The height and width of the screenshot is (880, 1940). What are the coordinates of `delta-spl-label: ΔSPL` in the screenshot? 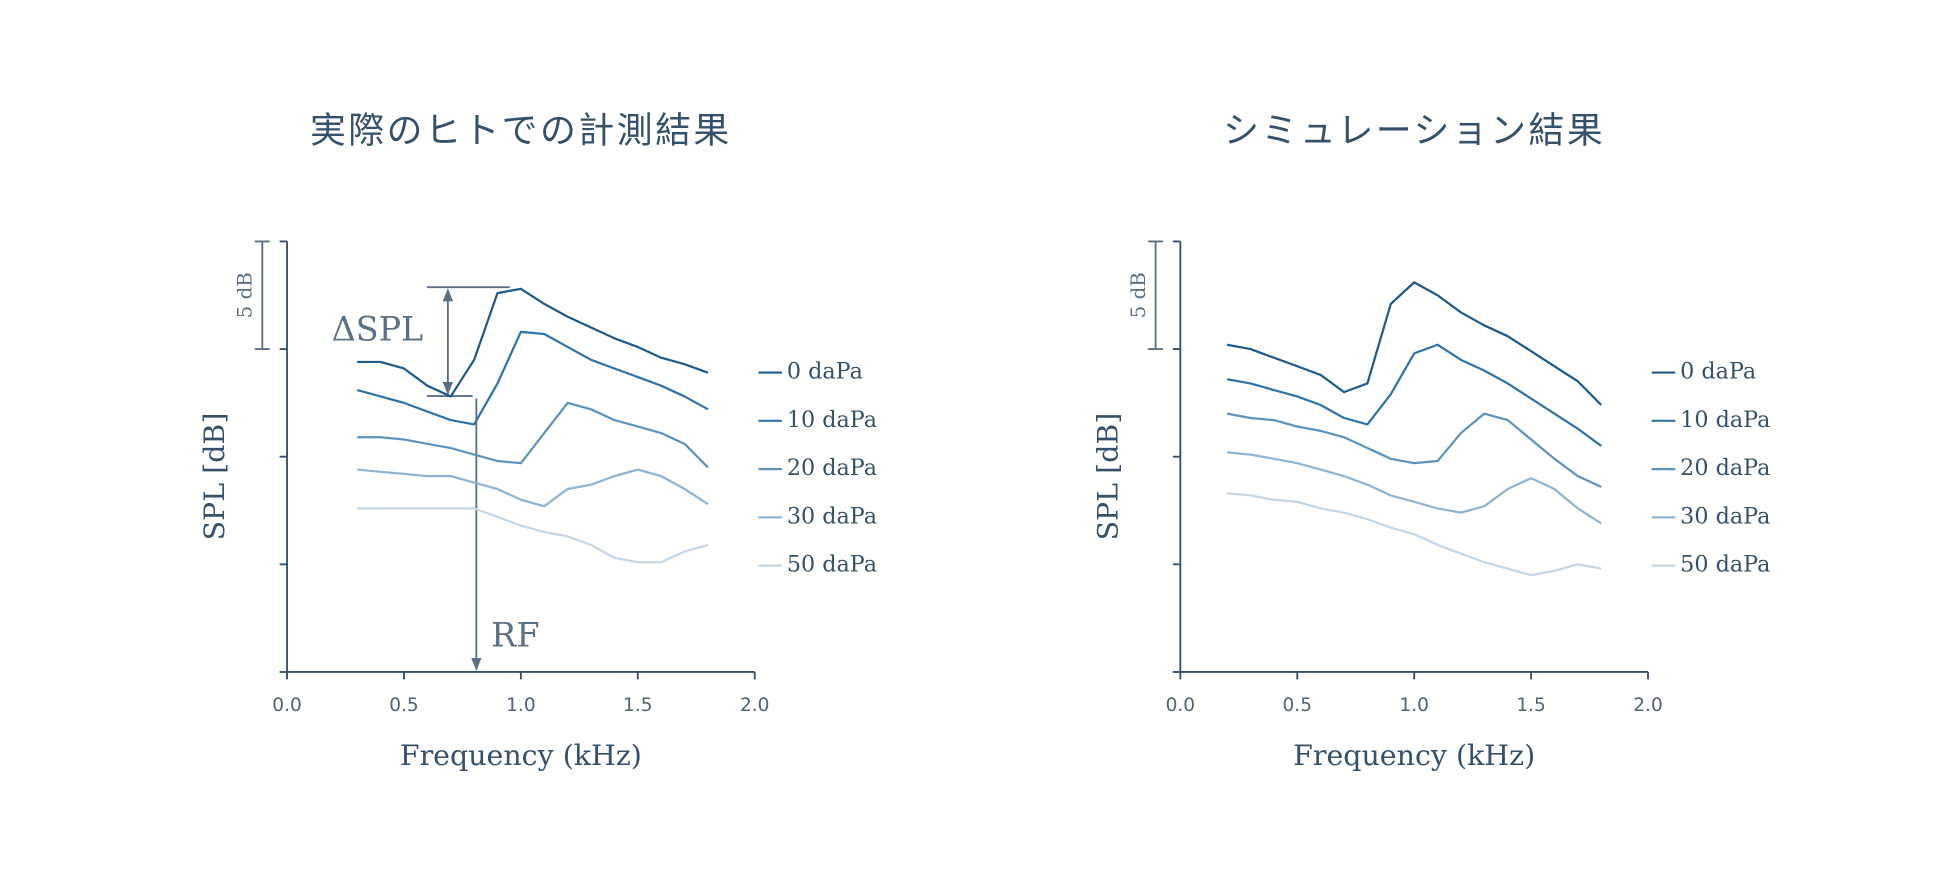 It's located at (378, 329).